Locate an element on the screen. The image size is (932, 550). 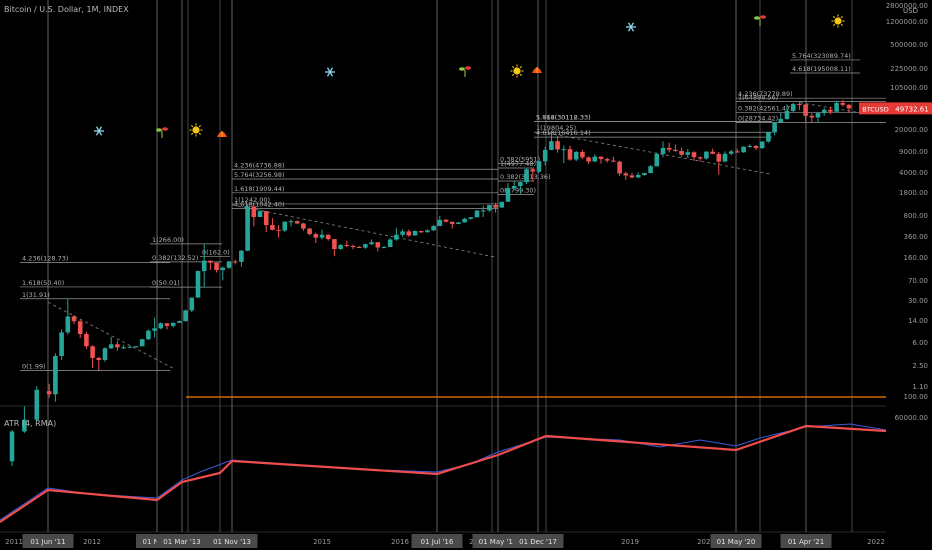
price-tick-label: 800.00 is located at coordinates (916, 216).